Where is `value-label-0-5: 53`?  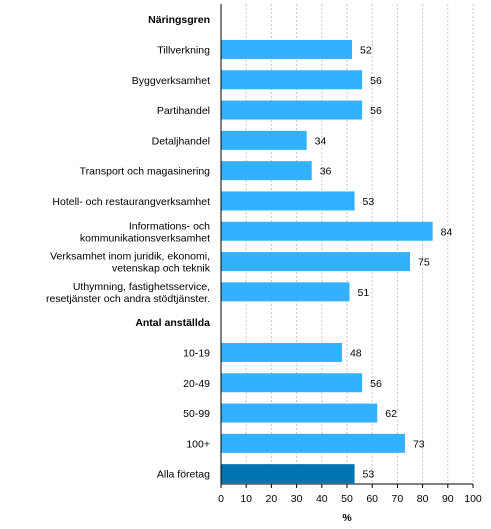
value-label-0-5: 53 is located at coordinates (369, 202).